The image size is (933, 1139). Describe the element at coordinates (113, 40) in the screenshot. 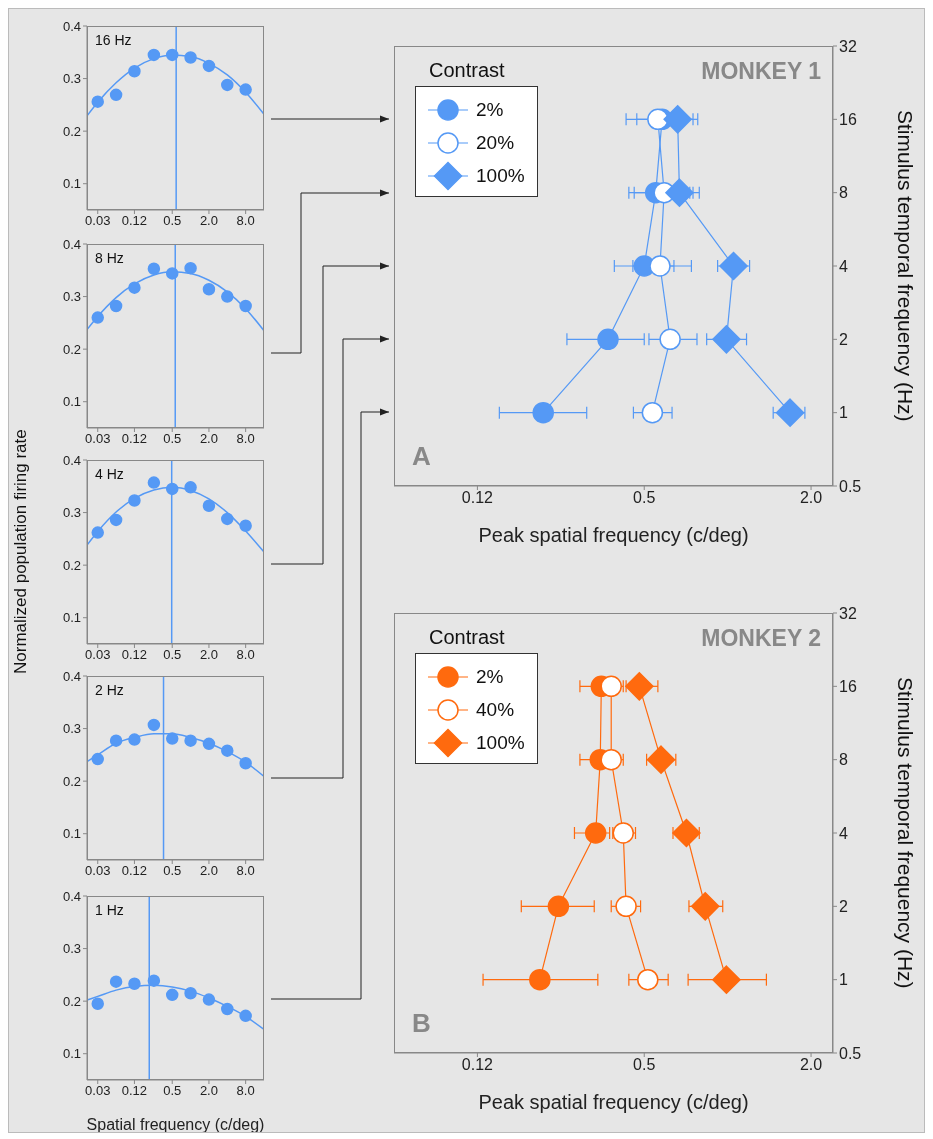

I see `chart-title: 16 Hz` at that location.